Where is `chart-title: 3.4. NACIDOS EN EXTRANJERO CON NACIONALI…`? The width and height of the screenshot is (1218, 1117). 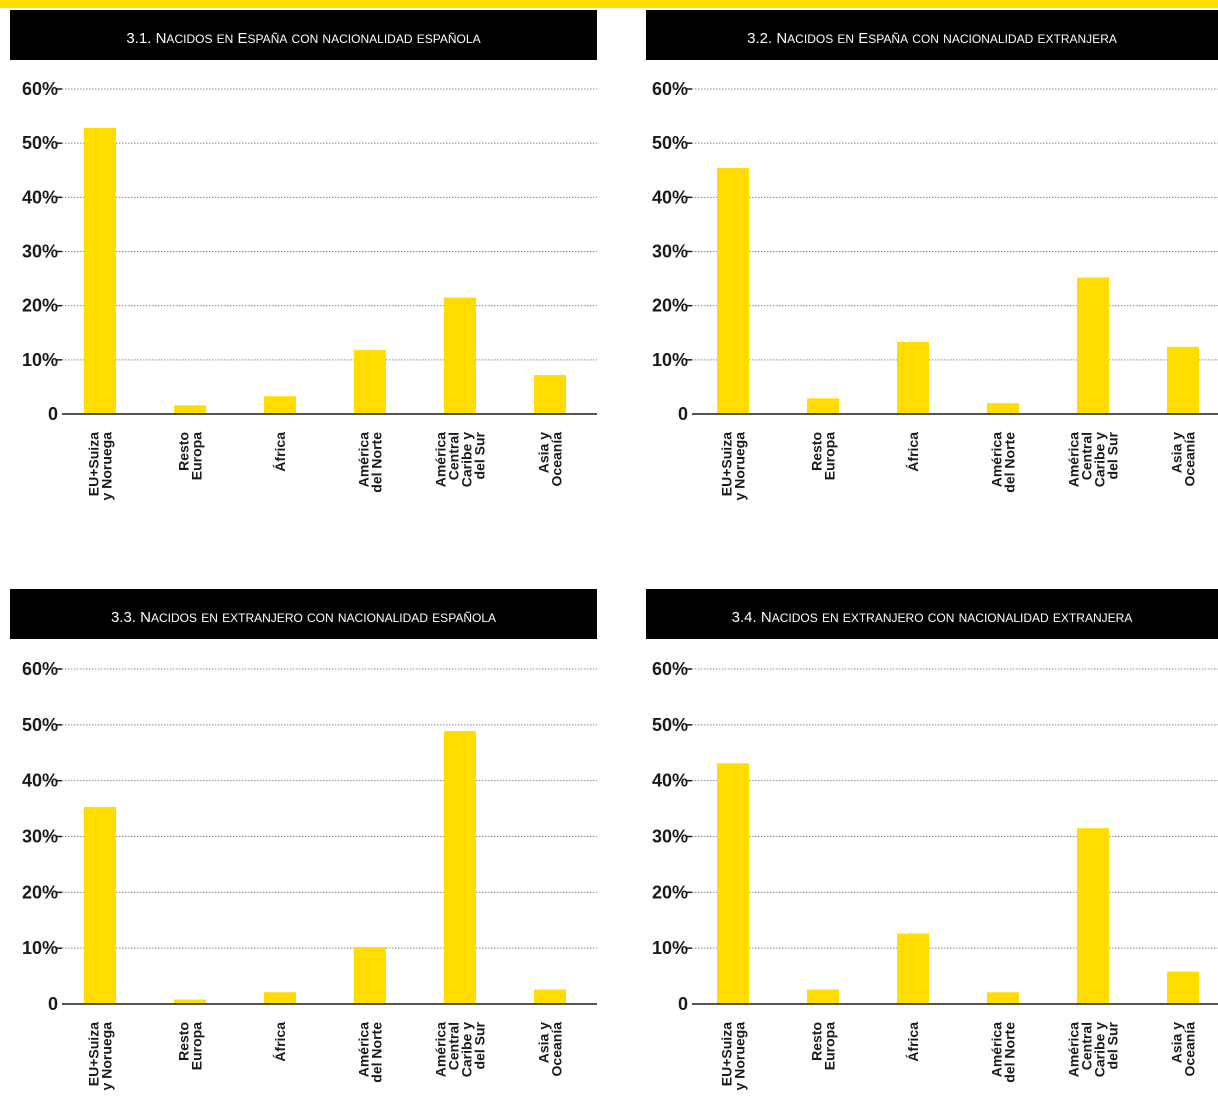 chart-title: 3.4. NACIDOS EN EXTRANJERO CON NACIONALI… is located at coordinates (932, 617).